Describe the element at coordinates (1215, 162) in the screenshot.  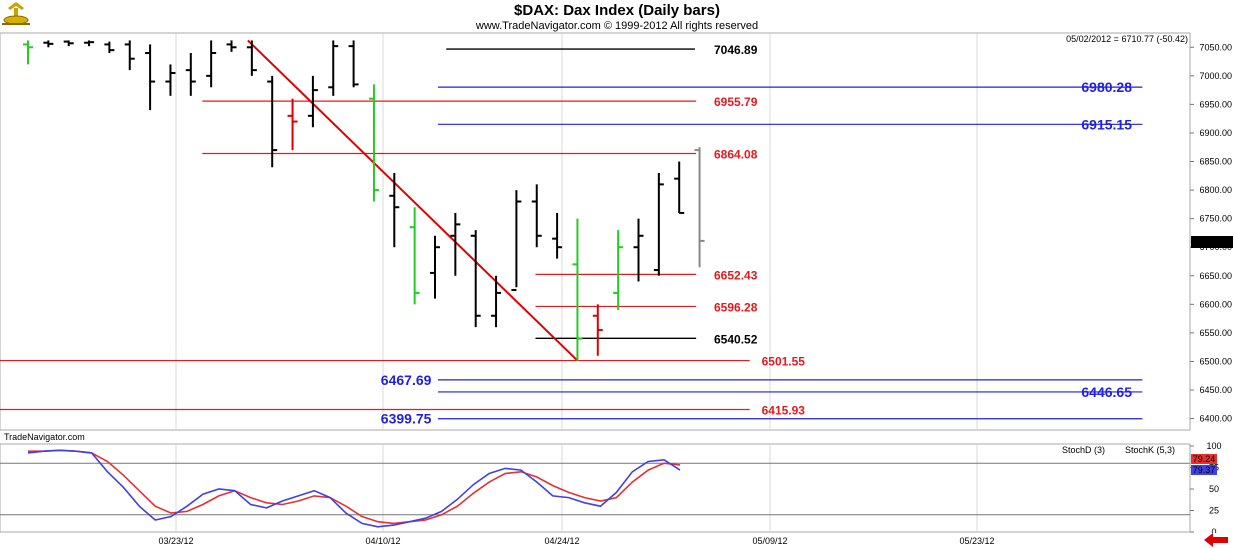
I see `price-tick-label: 6850.00` at that location.